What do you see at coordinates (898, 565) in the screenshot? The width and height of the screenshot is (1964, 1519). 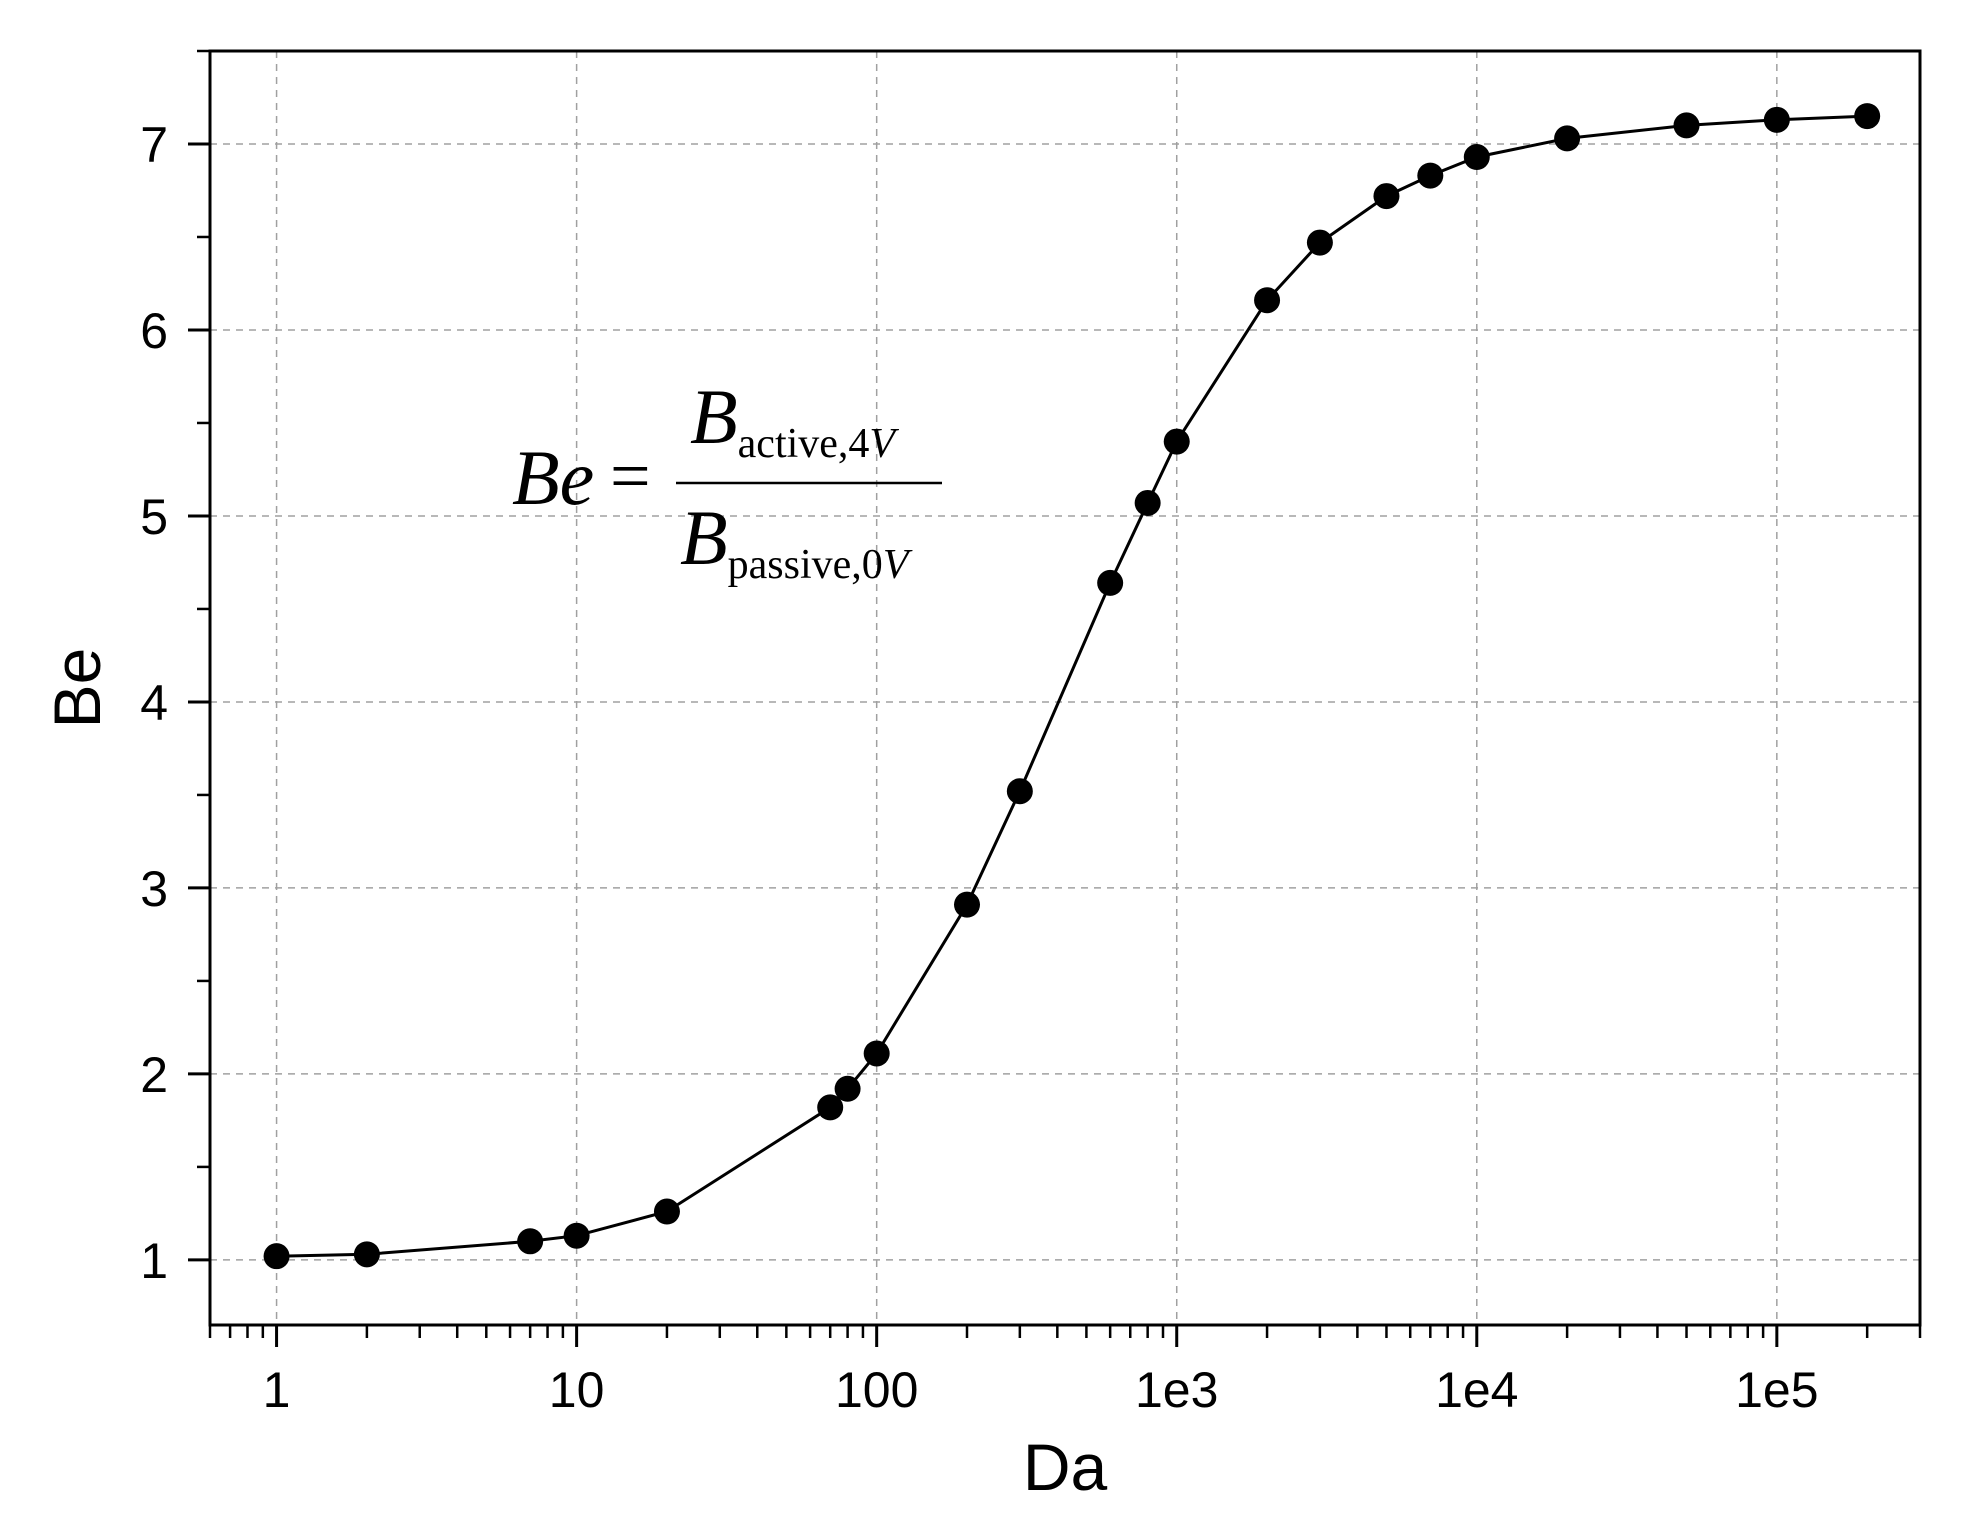 I see `equation-denominator-sub-var: V` at bounding box center [898, 565].